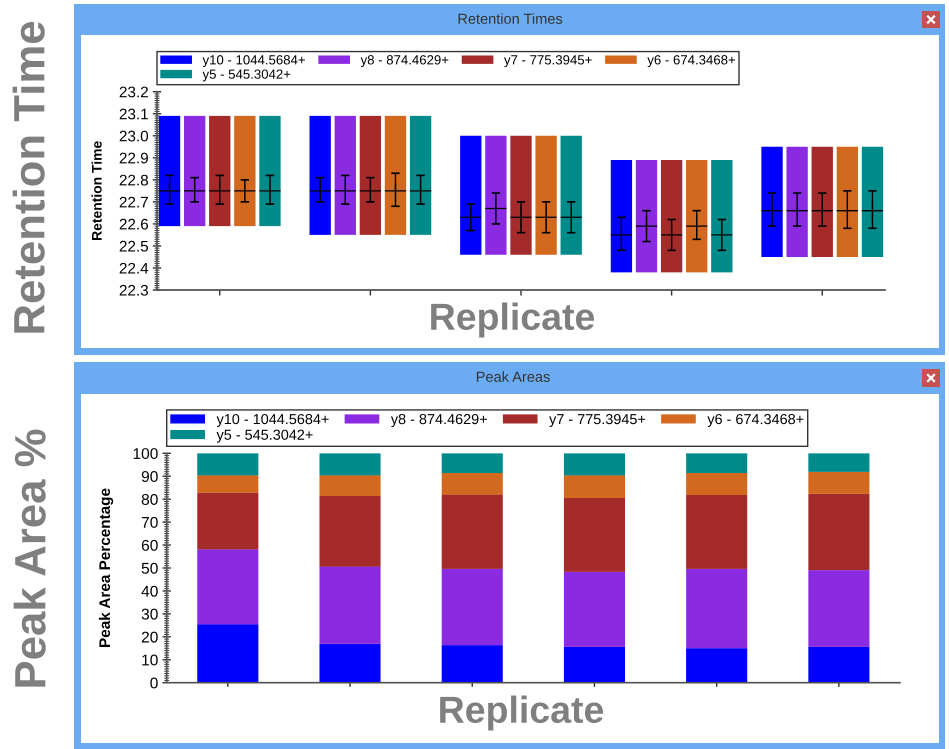  What do you see at coordinates (264, 436) in the screenshot?
I see `legend-label: y5 - 545.3042+` at bounding box center [264, 436].